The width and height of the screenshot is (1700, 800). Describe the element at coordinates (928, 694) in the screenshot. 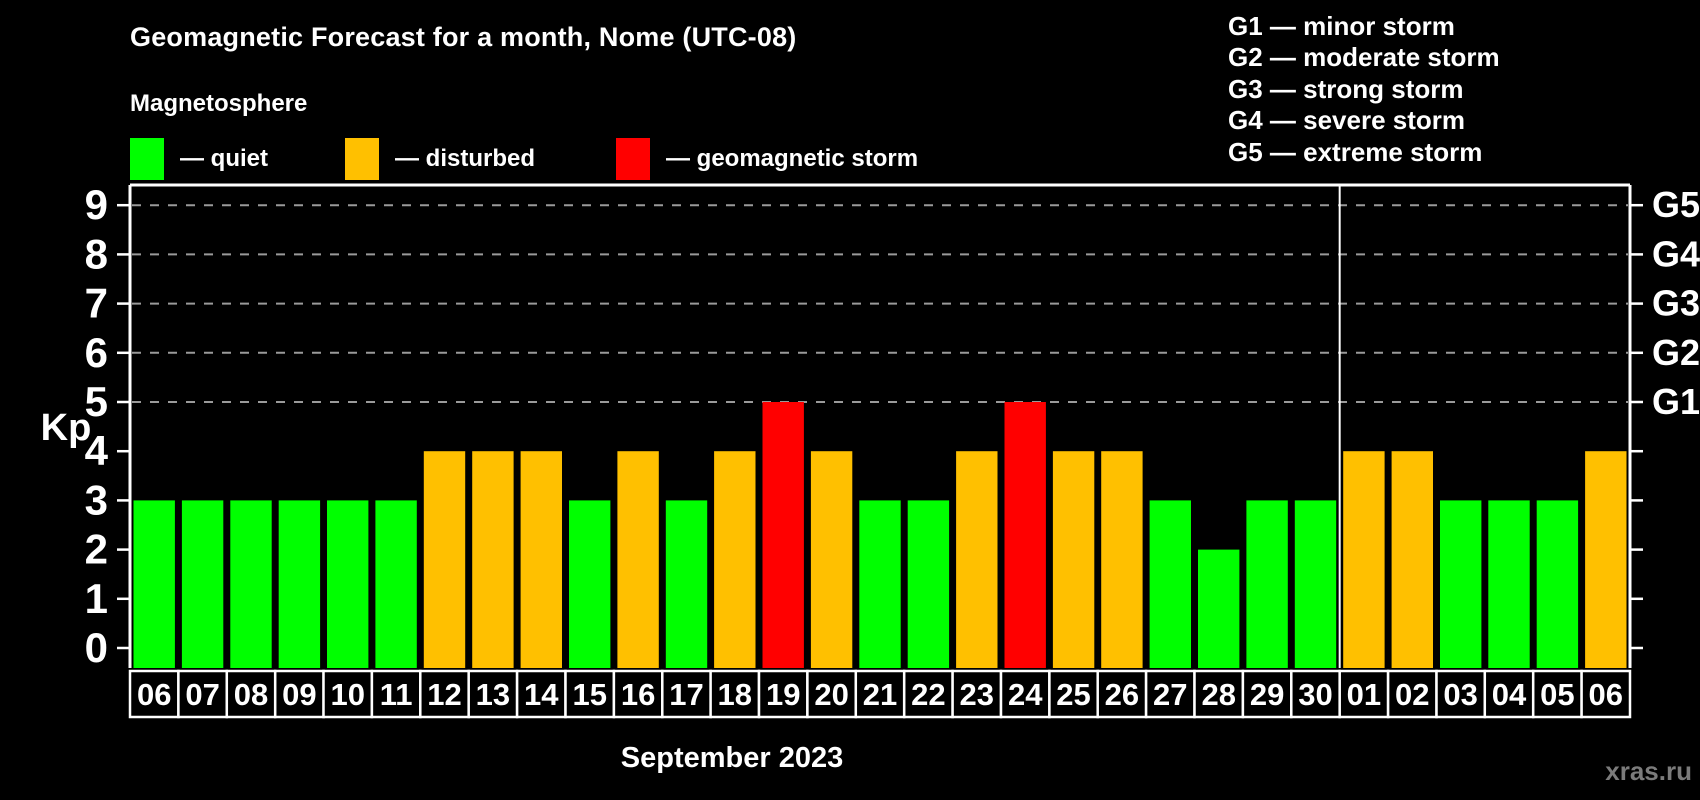

I see `date-label-22: 22` at that location.